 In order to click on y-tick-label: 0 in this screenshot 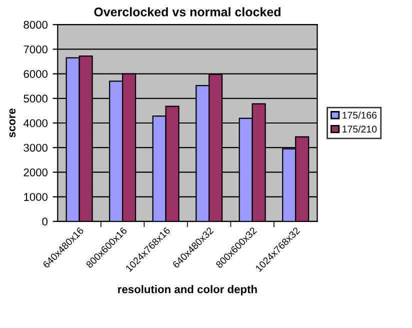, I will do `click(45, 222)`.